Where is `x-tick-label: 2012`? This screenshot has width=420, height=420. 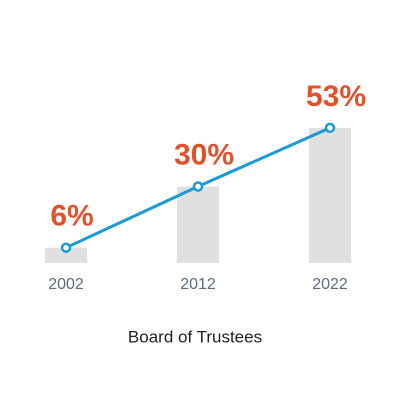 x-tick-label: 2012 is located at coordinates (198, 284).